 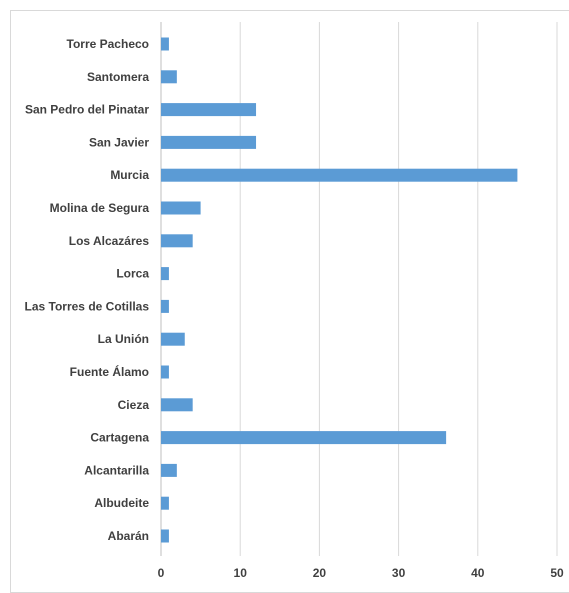 I want to click on category-label: Molina de Segura, so click(x=100, y=208).